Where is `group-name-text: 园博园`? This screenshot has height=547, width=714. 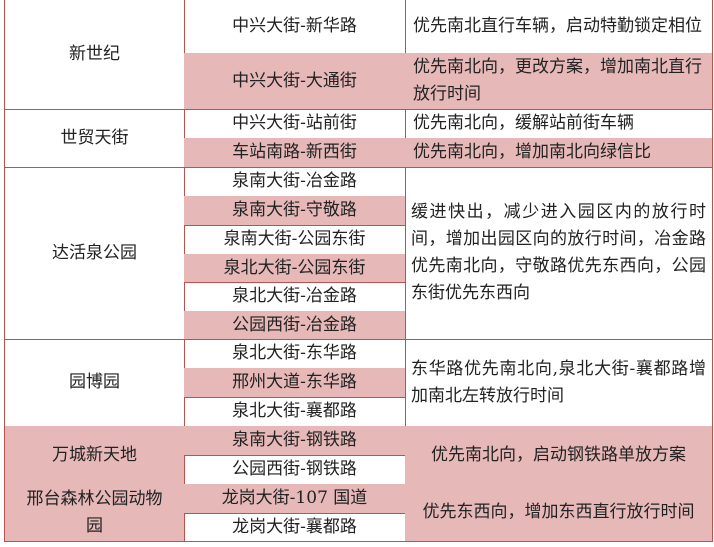 group-name-text: 园博园 is located at coordinates (94, 382).